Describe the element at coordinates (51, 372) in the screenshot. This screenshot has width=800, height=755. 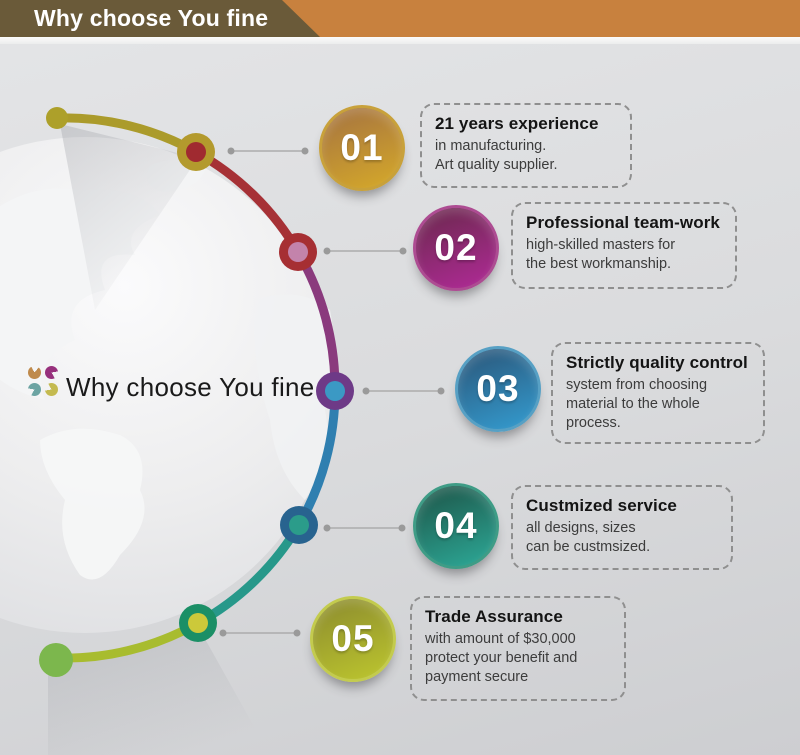
I see `brand-dot-magenta-icon` at that location.